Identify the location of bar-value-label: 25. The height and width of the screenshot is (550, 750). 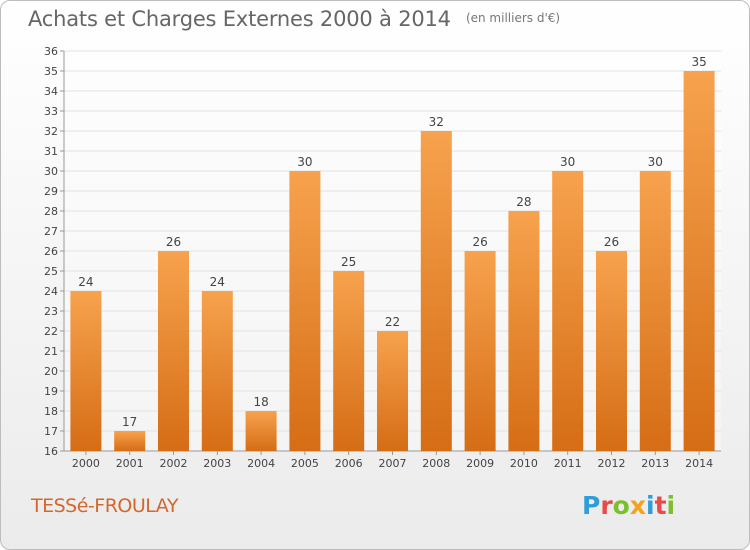
(348, 262).